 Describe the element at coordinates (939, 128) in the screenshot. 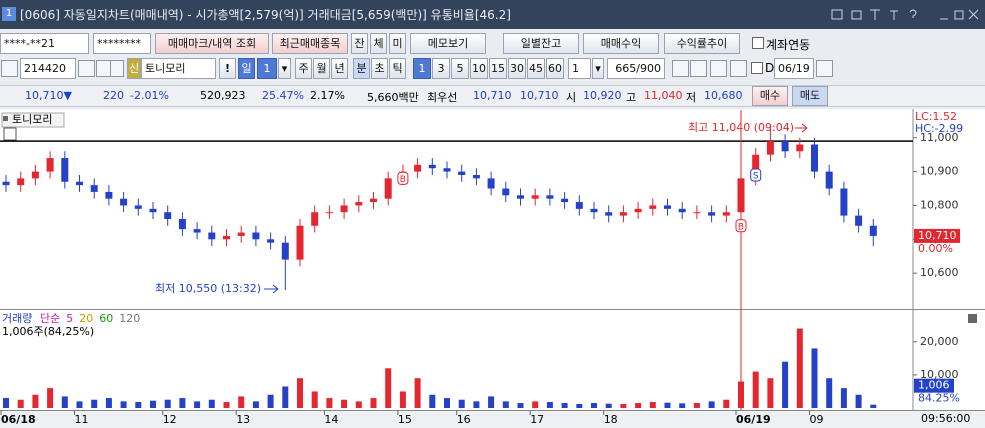

I see `hc-label: HC:-2.99` at that location.